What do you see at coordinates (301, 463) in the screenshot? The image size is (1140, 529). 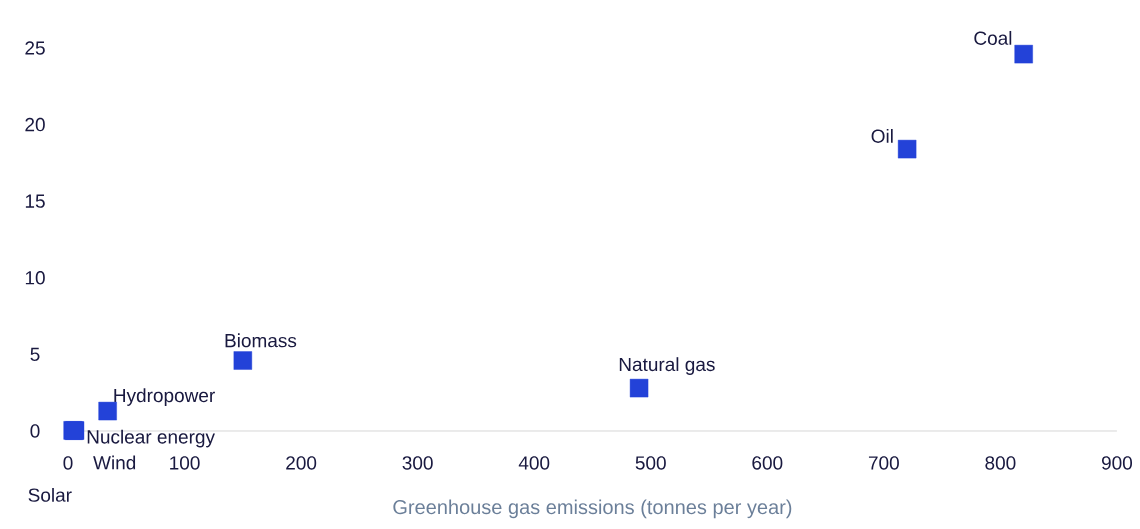 I see `x-tick-label: 200` at bounding box center [301, 463].